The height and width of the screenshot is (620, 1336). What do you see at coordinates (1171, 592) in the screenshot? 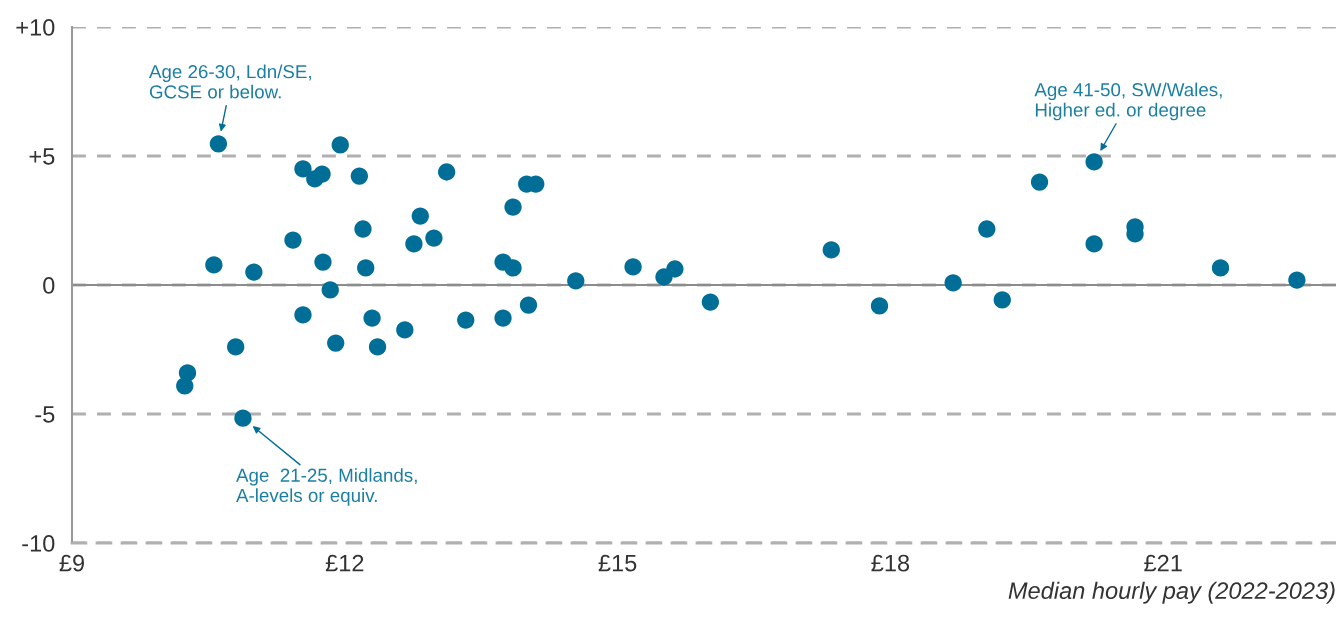
I see `x-axis-title: Median hourly pay (2022-2023)` at bounding box center [1171, 592].